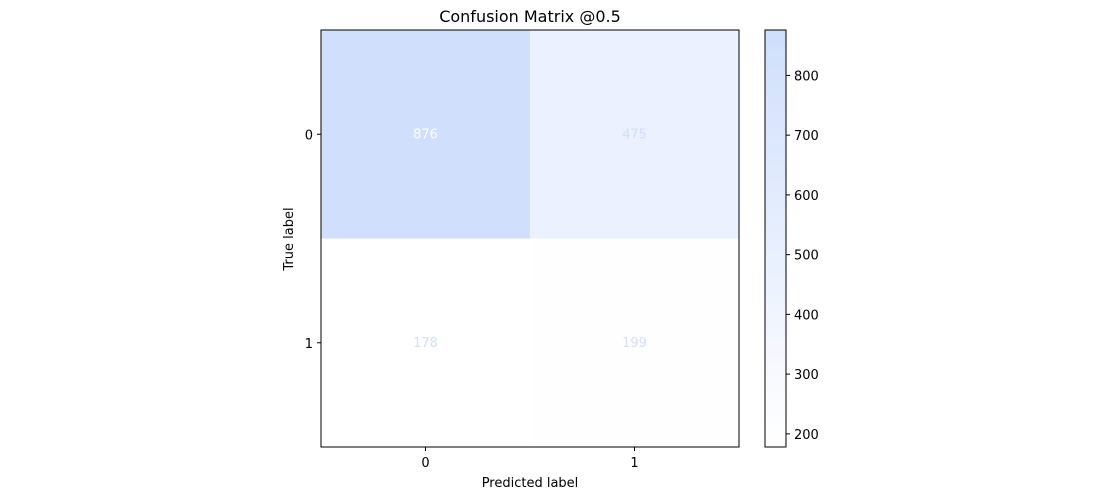 This screenshot has height=497, width=1115. I want to click on cell-value-label: 178, so click(425, 343).